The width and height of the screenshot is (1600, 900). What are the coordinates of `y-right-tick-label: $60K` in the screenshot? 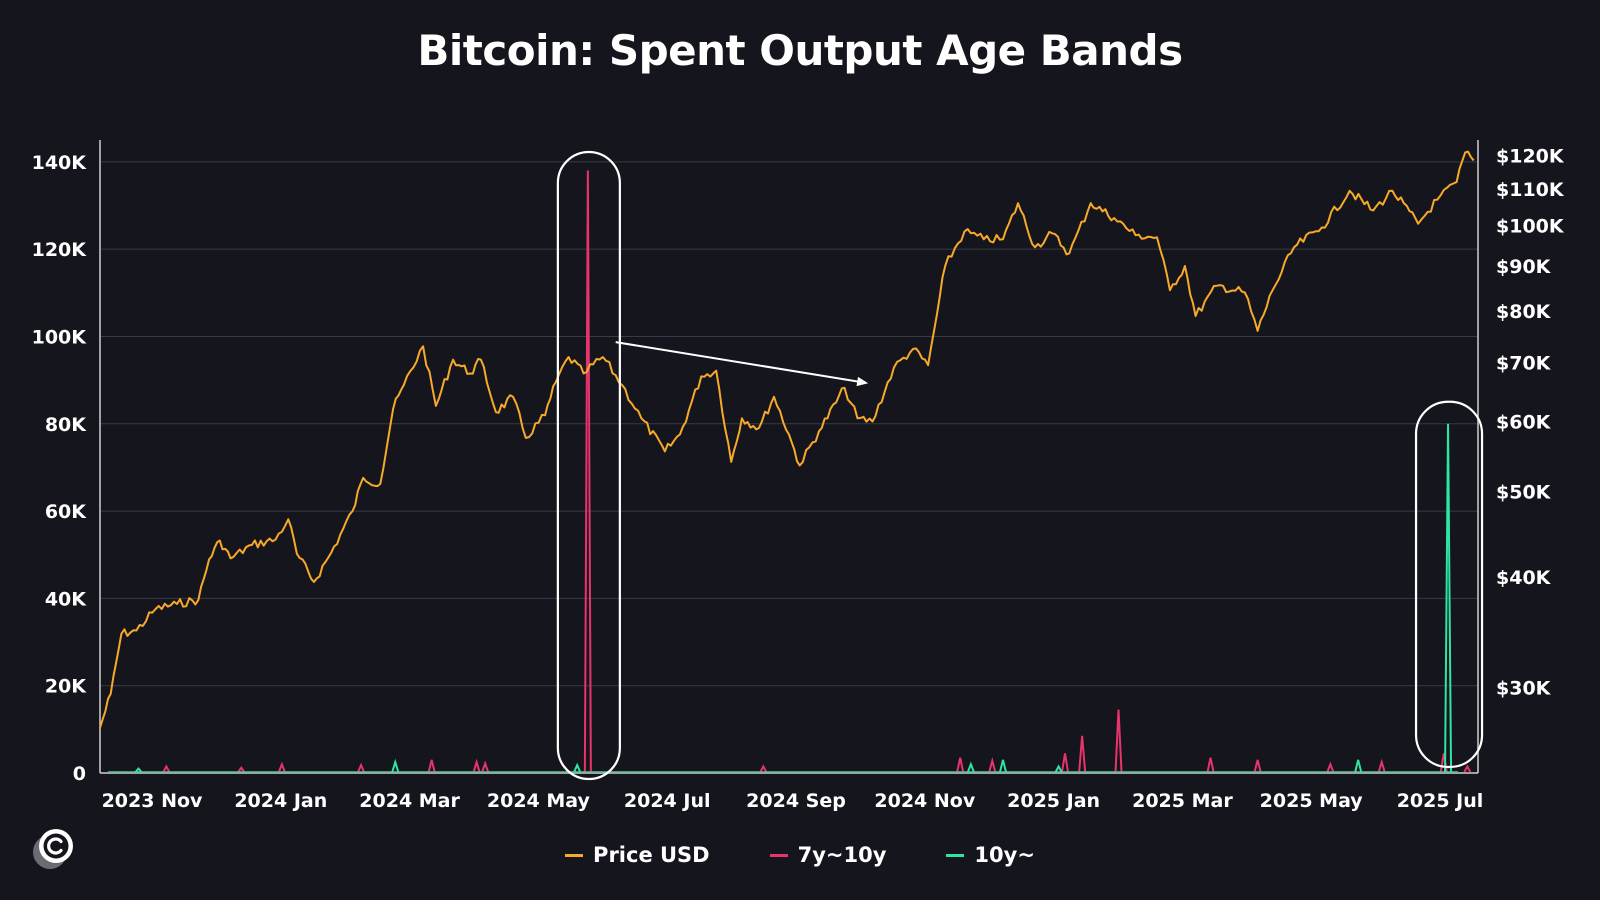 It's located at (1524, 423).